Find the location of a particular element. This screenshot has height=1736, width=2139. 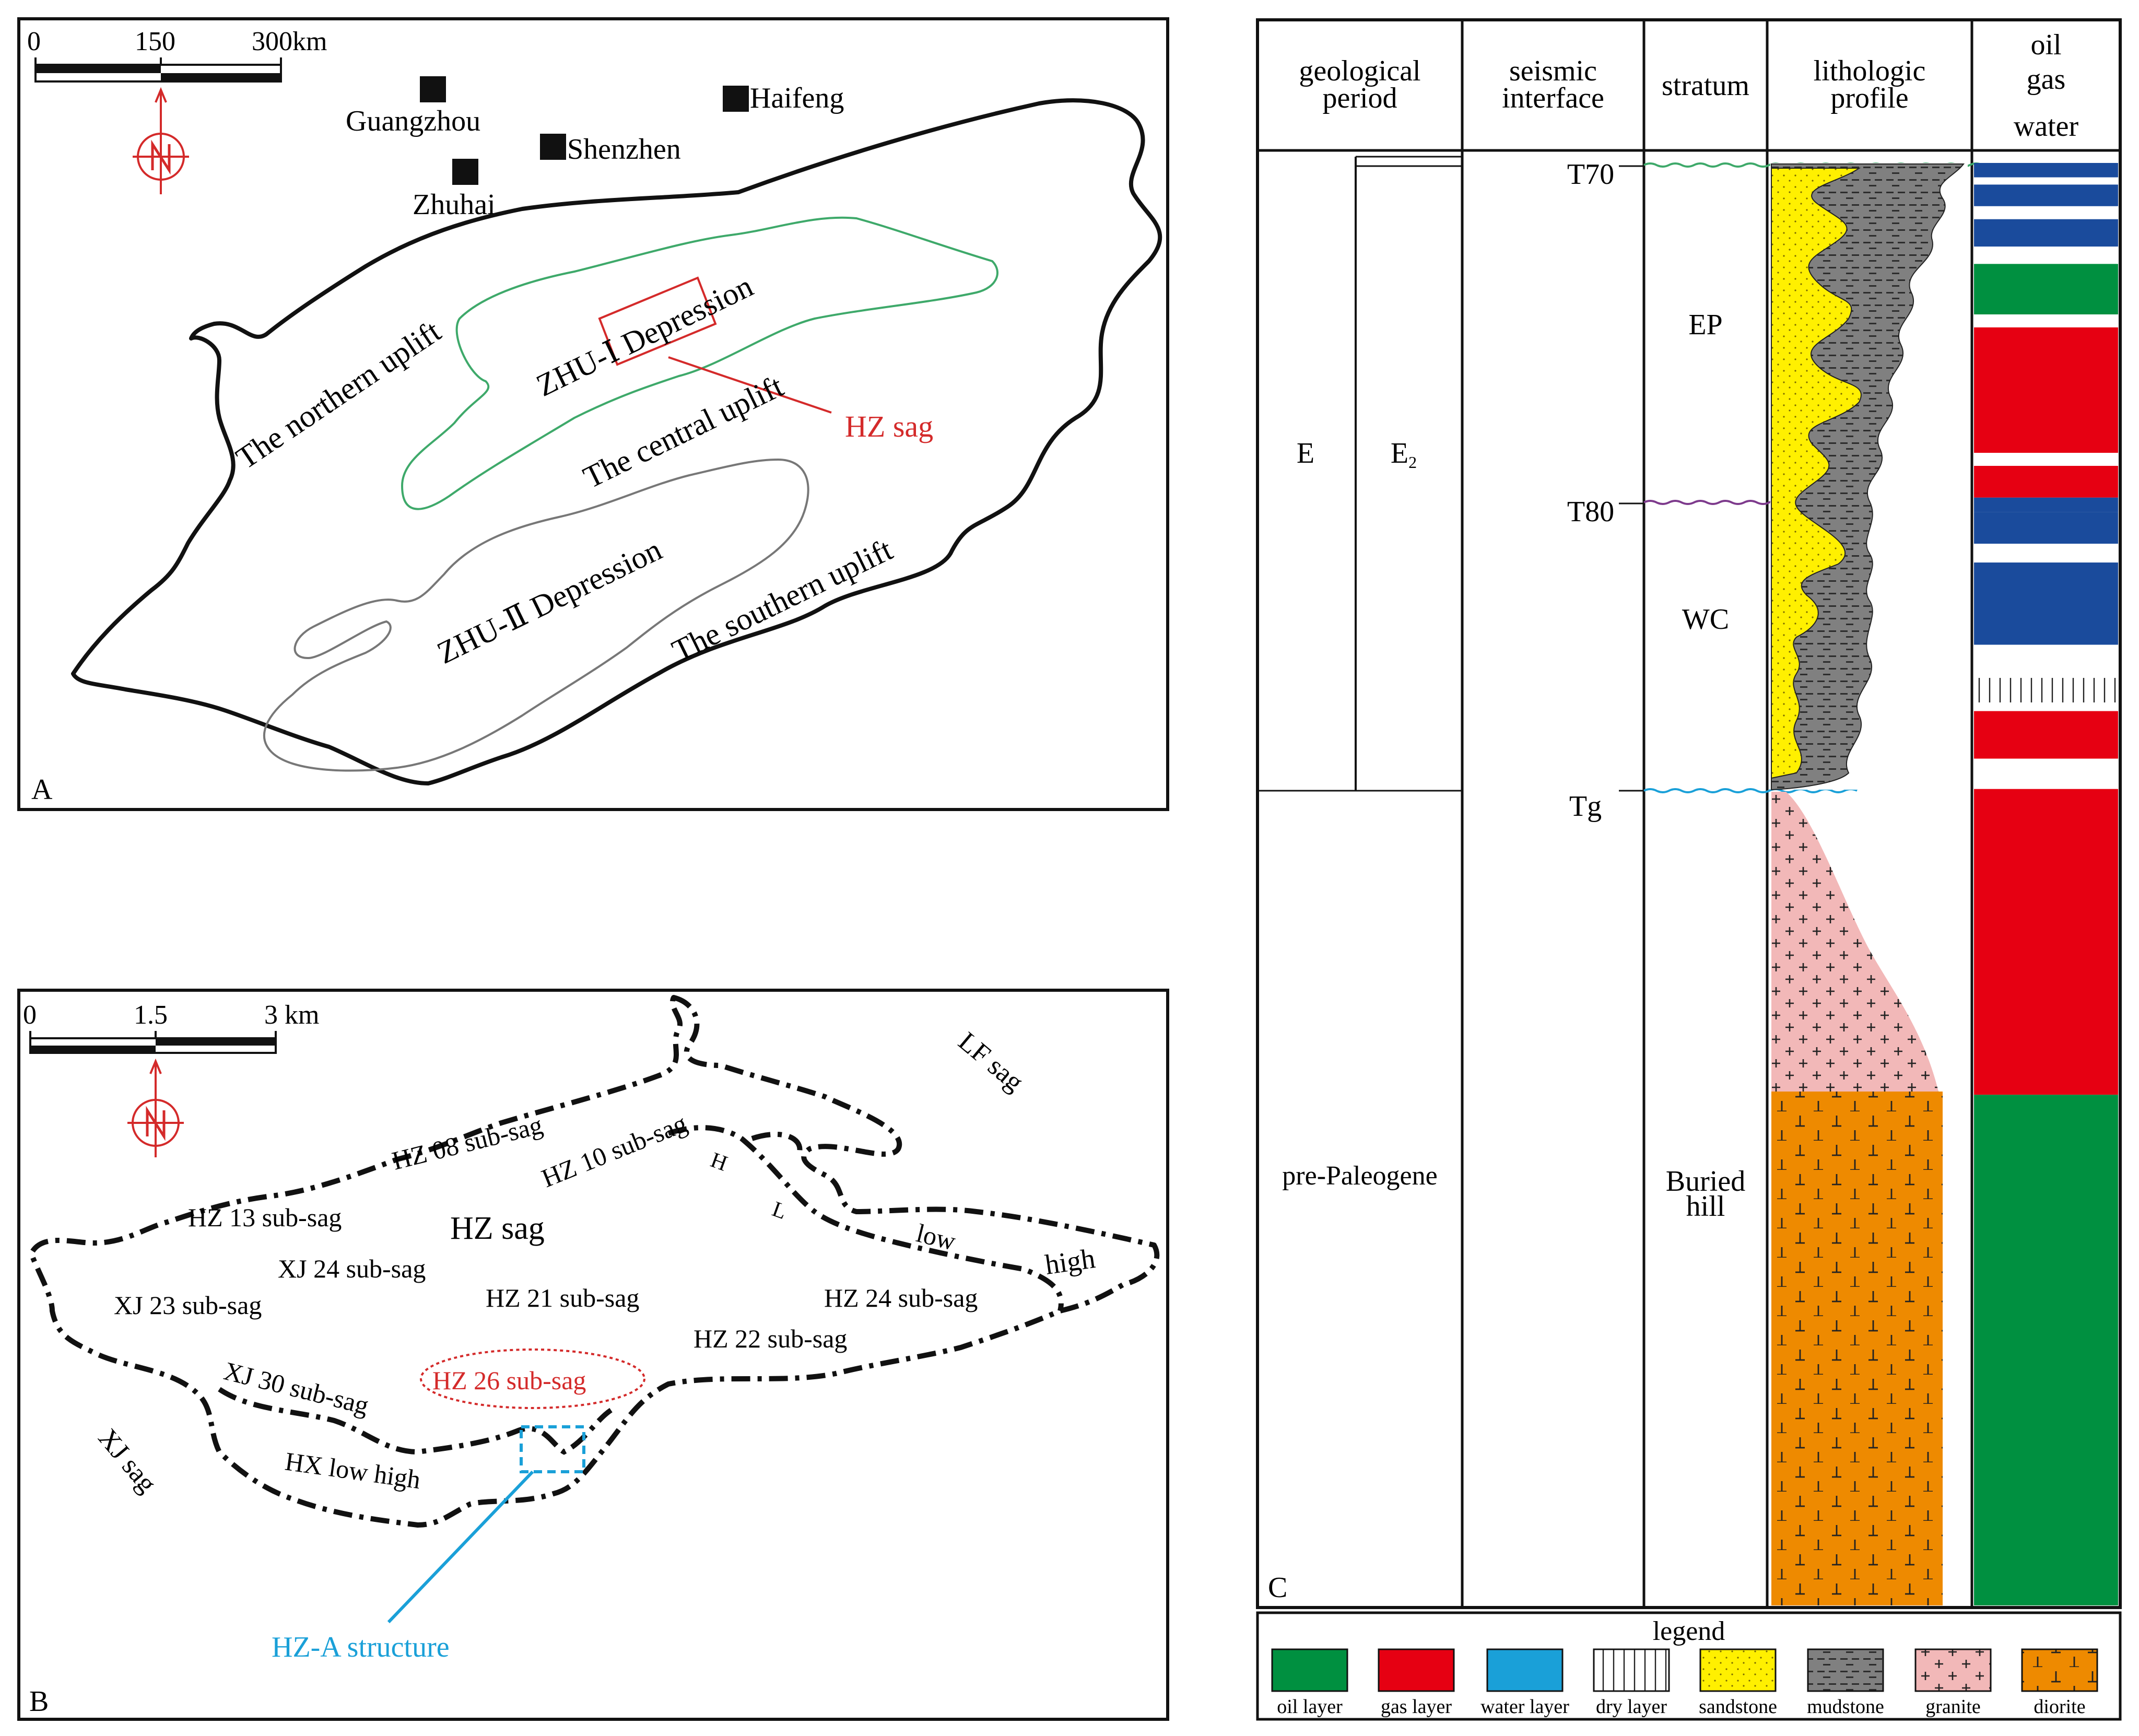

legend-label-mudstone: mudstone is located at coordinates (1846, 1707).